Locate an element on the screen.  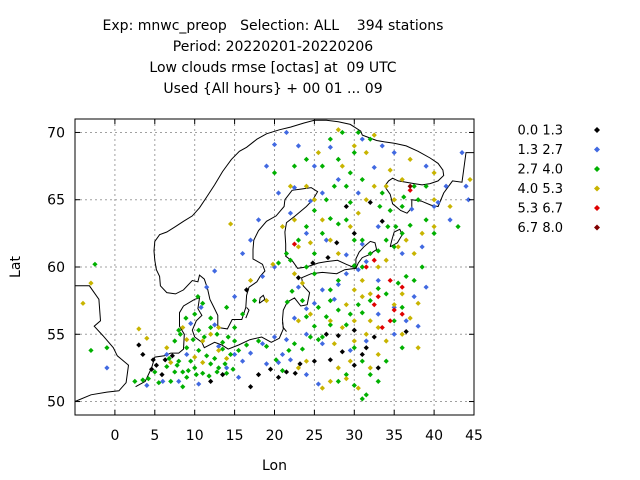
x-tick-label: 30 is located at coordinates (354, 436).